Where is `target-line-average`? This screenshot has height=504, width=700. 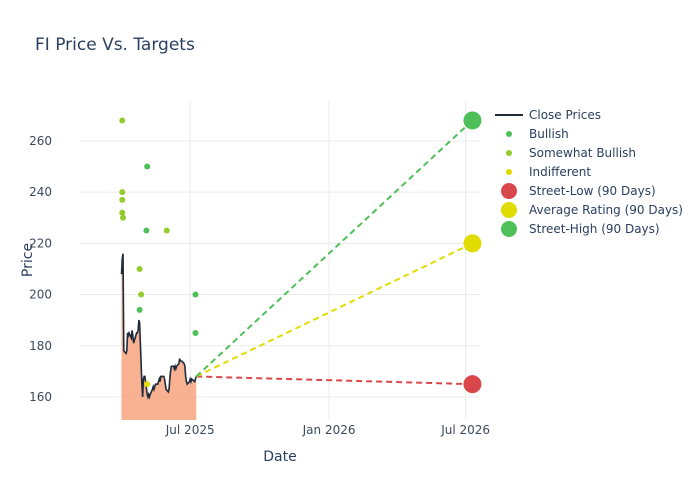
target-line-average is located at coordinates (334, 310).